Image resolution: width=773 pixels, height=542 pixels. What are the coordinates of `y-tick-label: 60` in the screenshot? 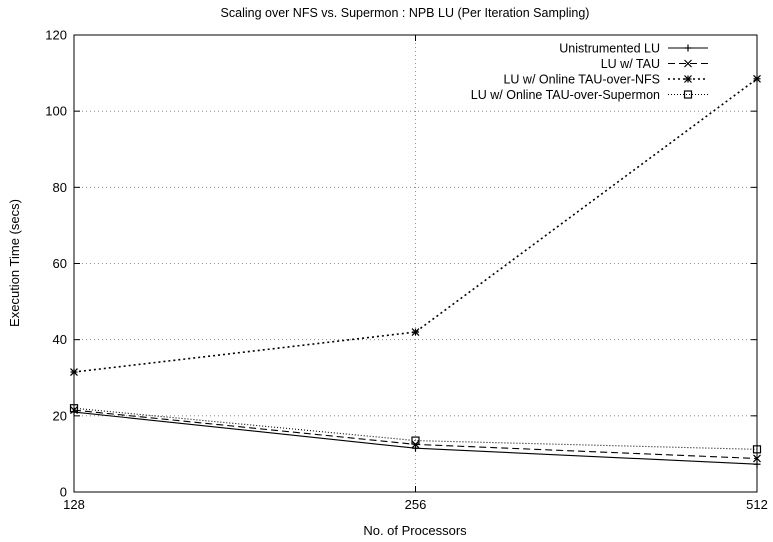 It's located at (60, 263).